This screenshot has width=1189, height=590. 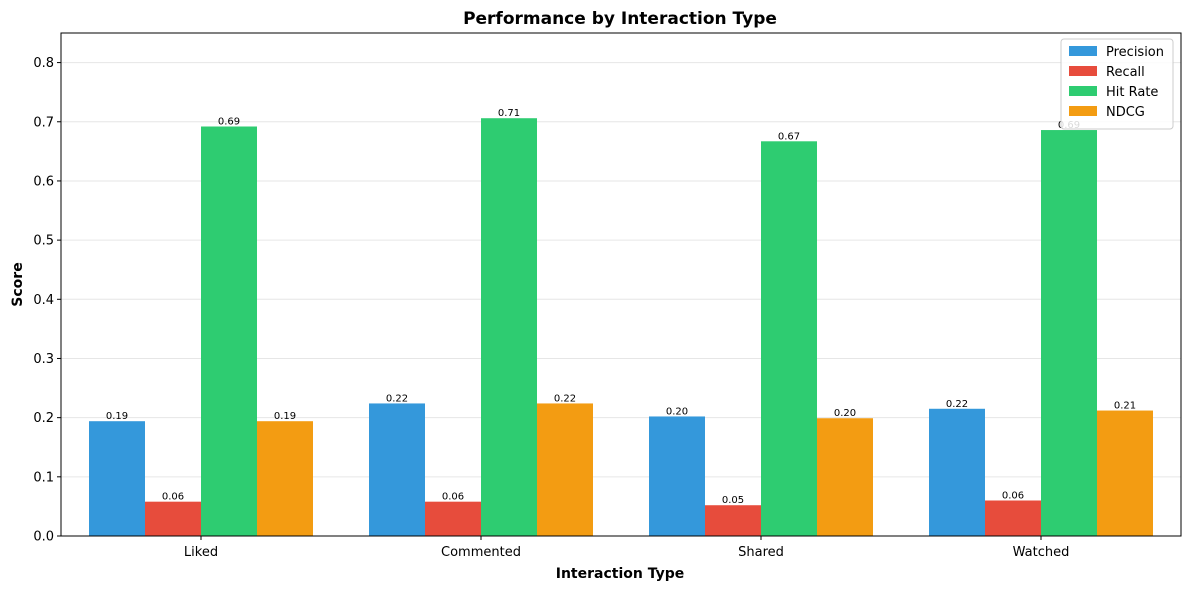 What do you see at coordinates (620, 19) in the screenshot?
I see `chart-title: Performance by Interaction Type` at bounding box center [620, 19].